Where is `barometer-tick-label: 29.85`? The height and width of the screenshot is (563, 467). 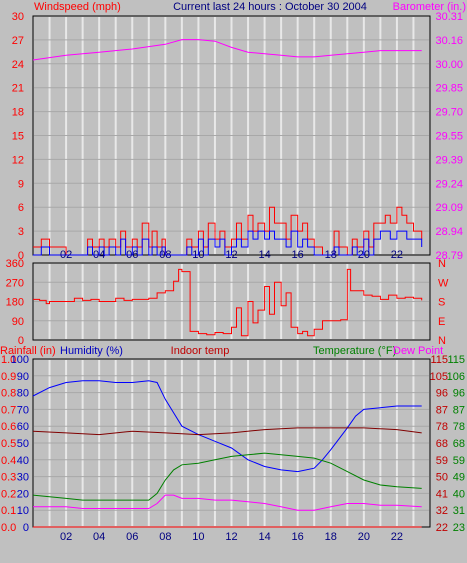 barometer-tick-label: 29.85 is located at coordinates (449, 89).